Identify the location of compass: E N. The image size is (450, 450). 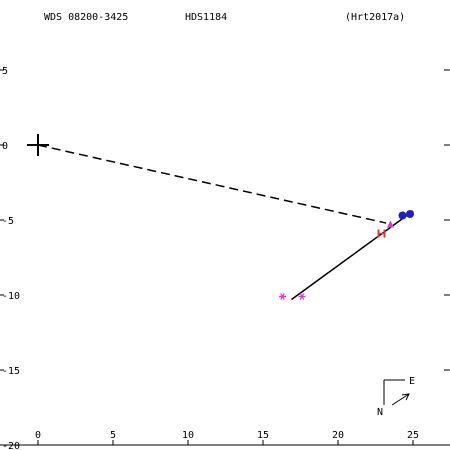
(396, 397).